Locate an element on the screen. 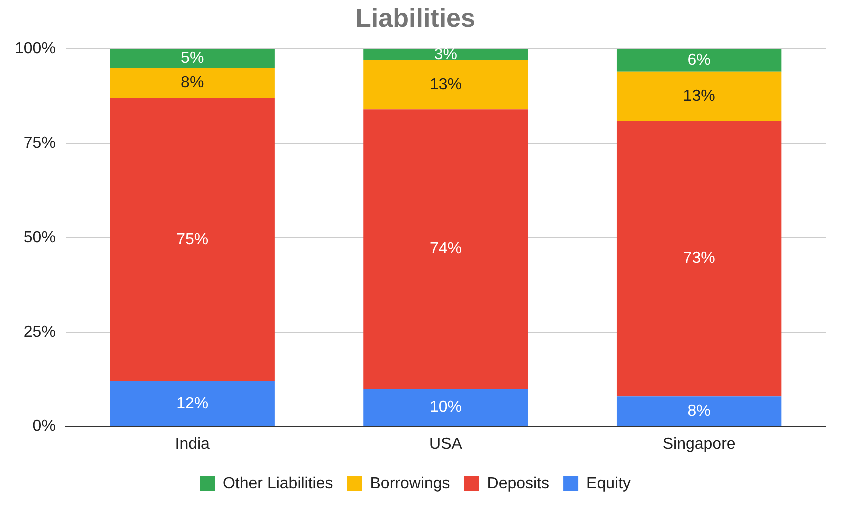  data-label: 75% is located at coordinates (192, 239).